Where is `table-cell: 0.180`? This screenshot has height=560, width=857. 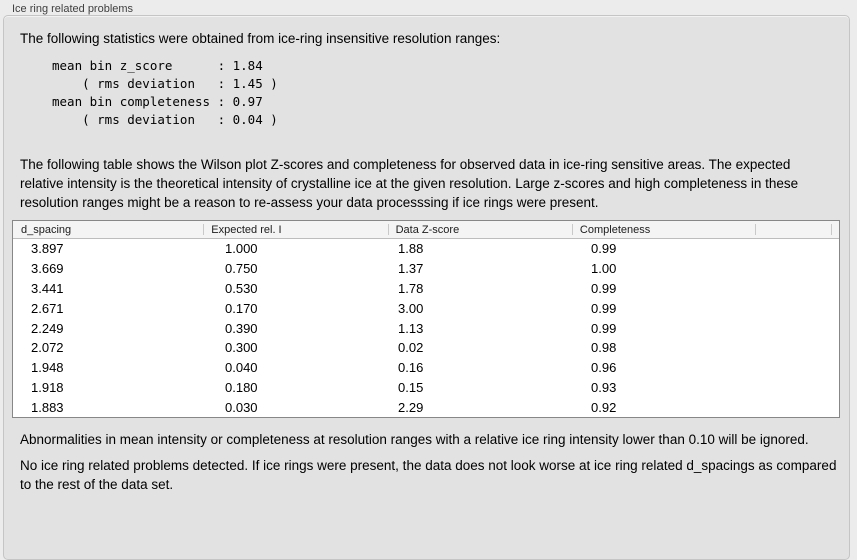 table-cell: 0.180 is located at coordinates (241, 387).